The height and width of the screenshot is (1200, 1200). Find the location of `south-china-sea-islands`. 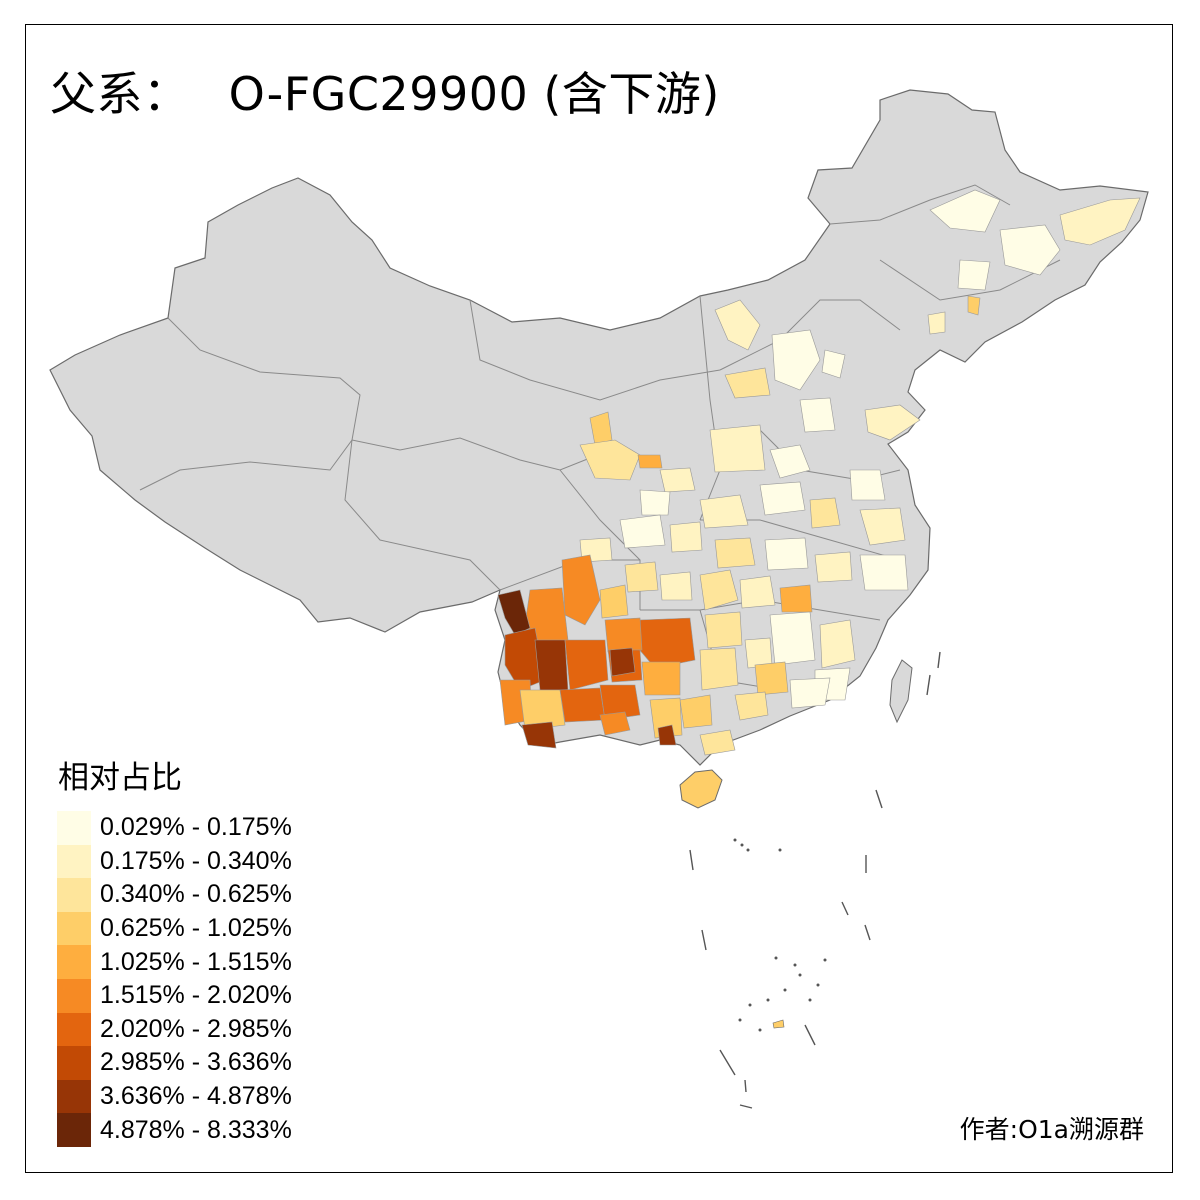

south-china-sea-islands is located at coordinates (815, 880).